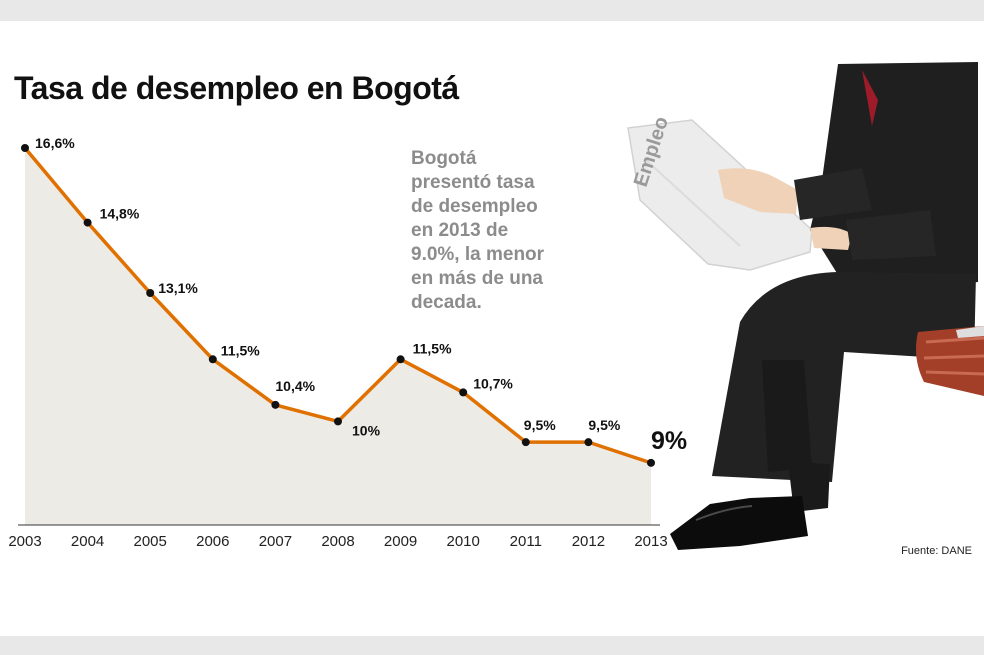  Describe the element at coordinates (120, 214) in the screenshot. I see `data-label-2004: 14,8%` at that location.